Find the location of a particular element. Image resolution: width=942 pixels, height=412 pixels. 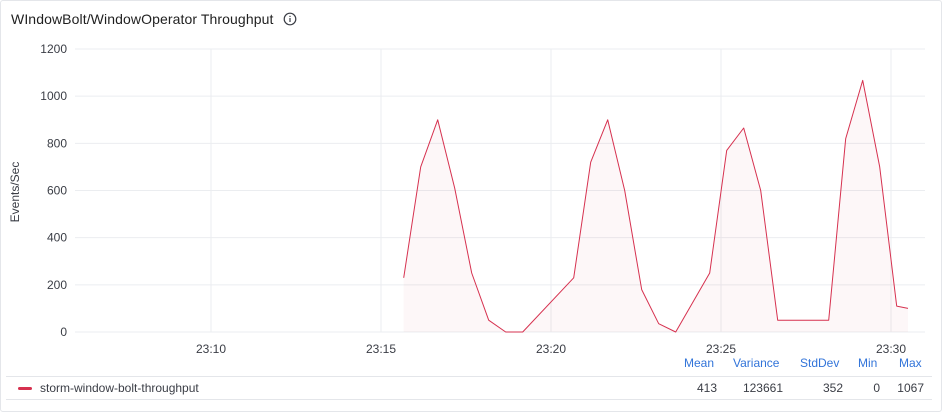

stat-header-stddev: StdDev is located at coordinates (820, 363).